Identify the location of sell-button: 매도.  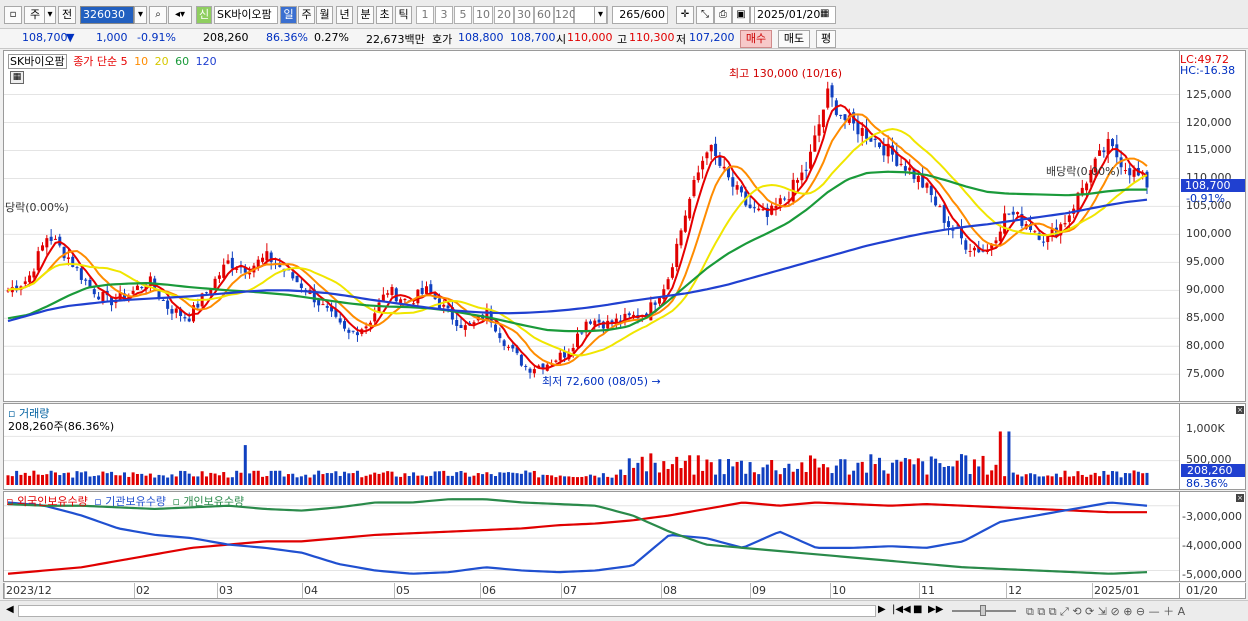
(794, 39).